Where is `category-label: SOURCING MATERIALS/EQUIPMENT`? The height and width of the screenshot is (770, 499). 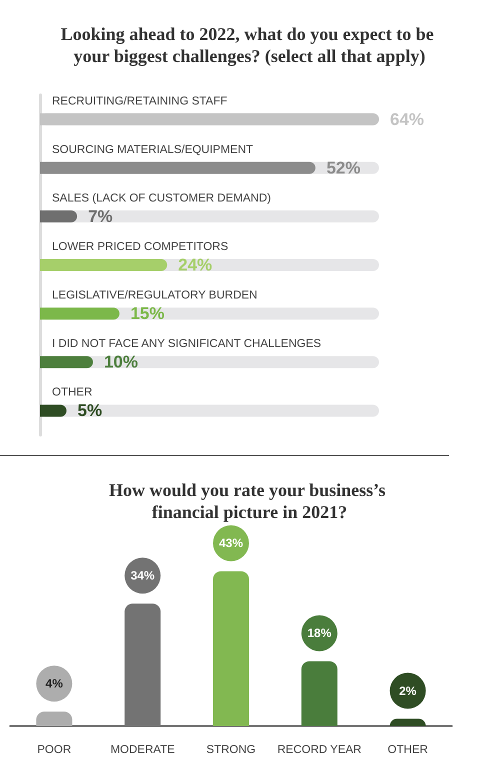
category-label: SOURCING MATERIALS/EQUIPMENT is located at coordinates (153, 150).